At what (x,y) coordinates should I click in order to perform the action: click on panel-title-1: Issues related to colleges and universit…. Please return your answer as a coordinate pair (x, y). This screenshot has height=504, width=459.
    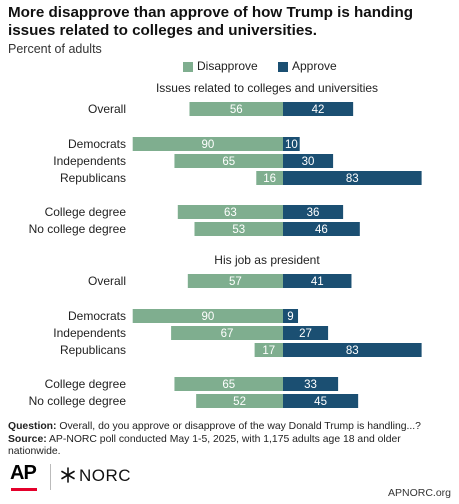
    Looking at the image, I should click on (267, 88).